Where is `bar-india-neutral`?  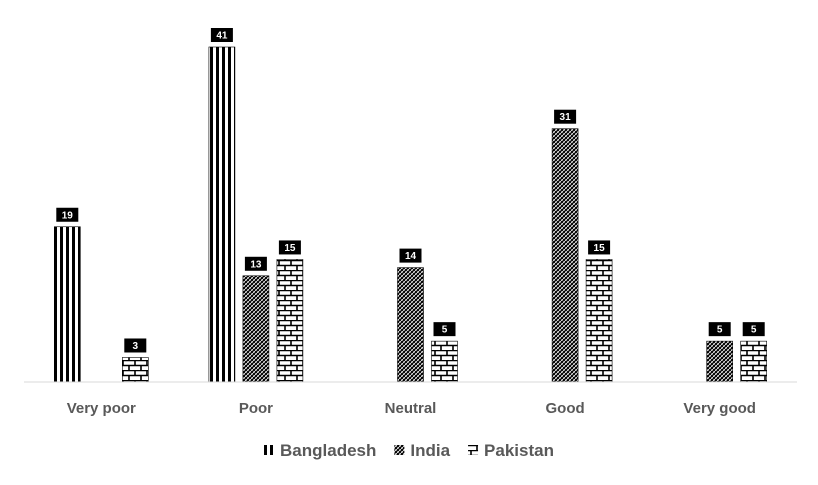
bar-india-neutral is located at coordinates (410, 325).